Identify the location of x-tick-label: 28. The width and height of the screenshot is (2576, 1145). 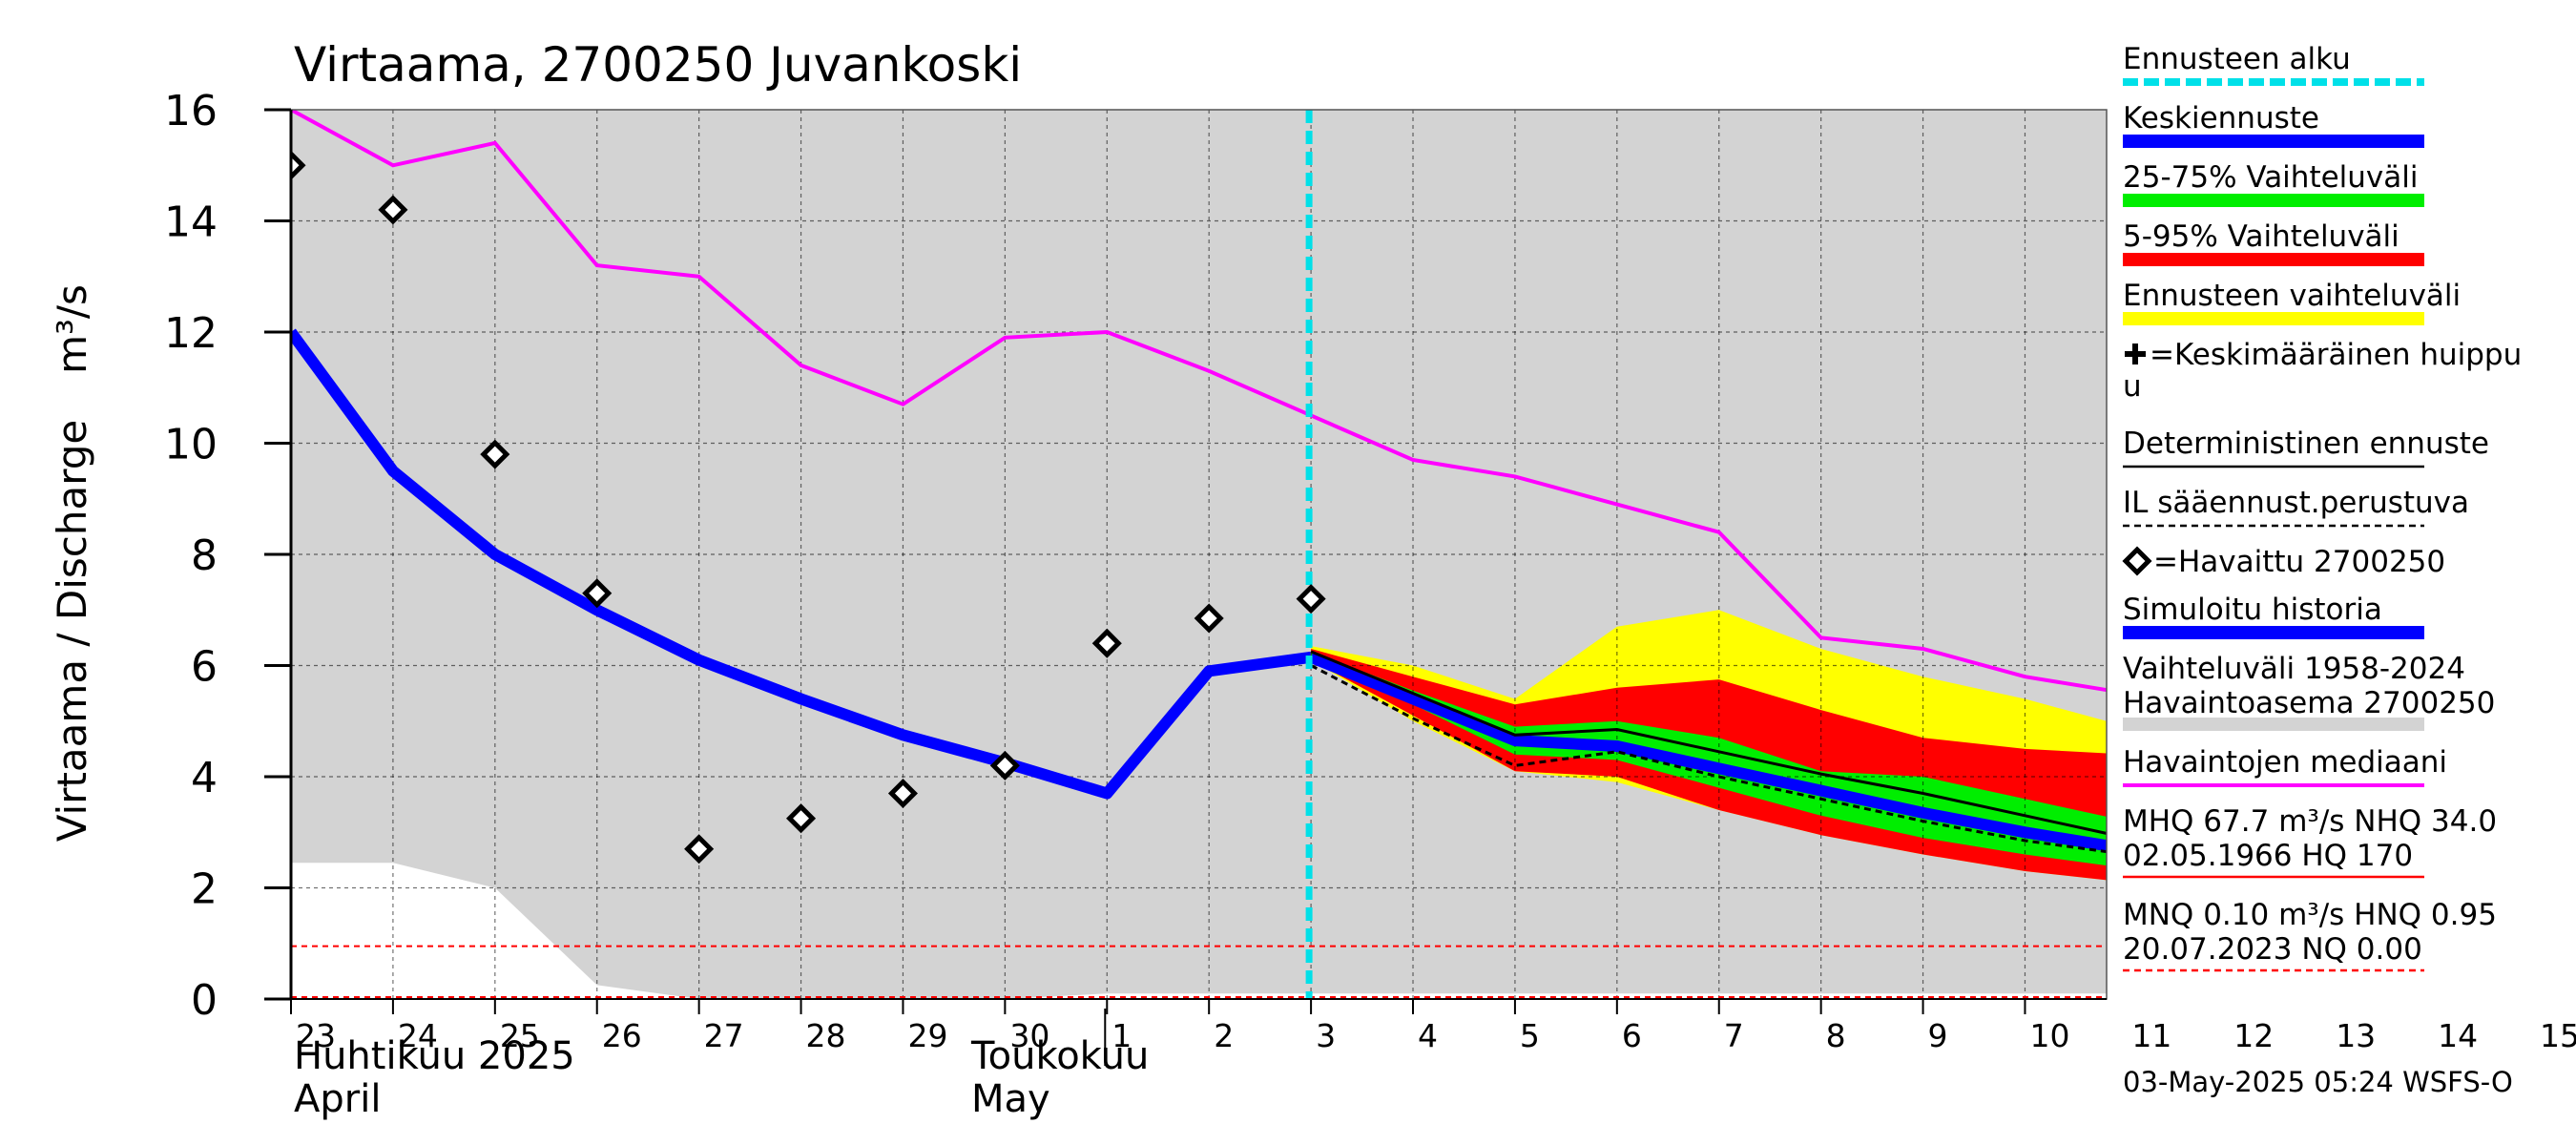
(826, 1035).